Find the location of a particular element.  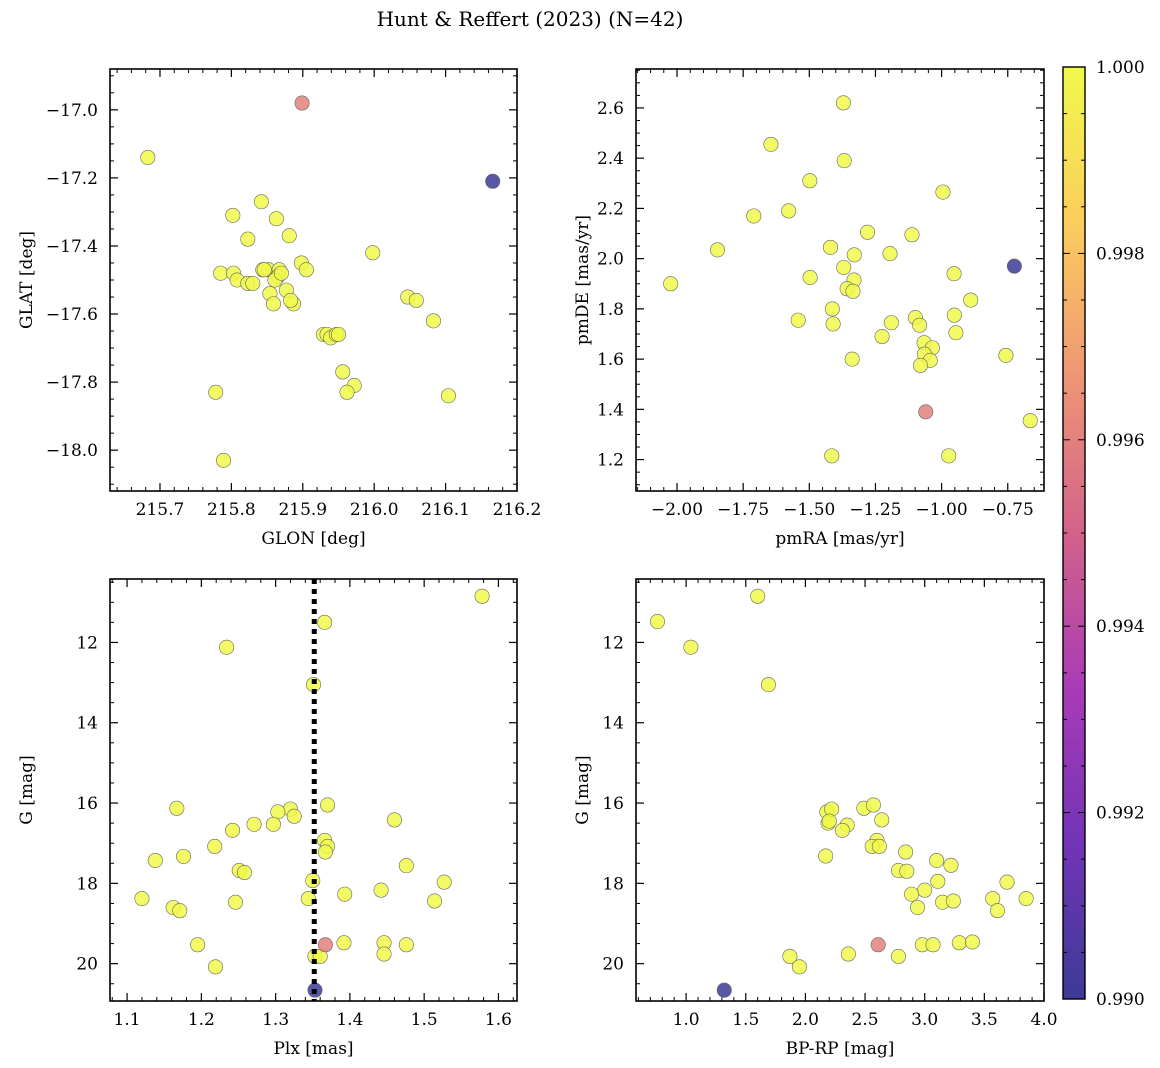

x-tick-label: 216.0 is located at coordinates (374, 510).